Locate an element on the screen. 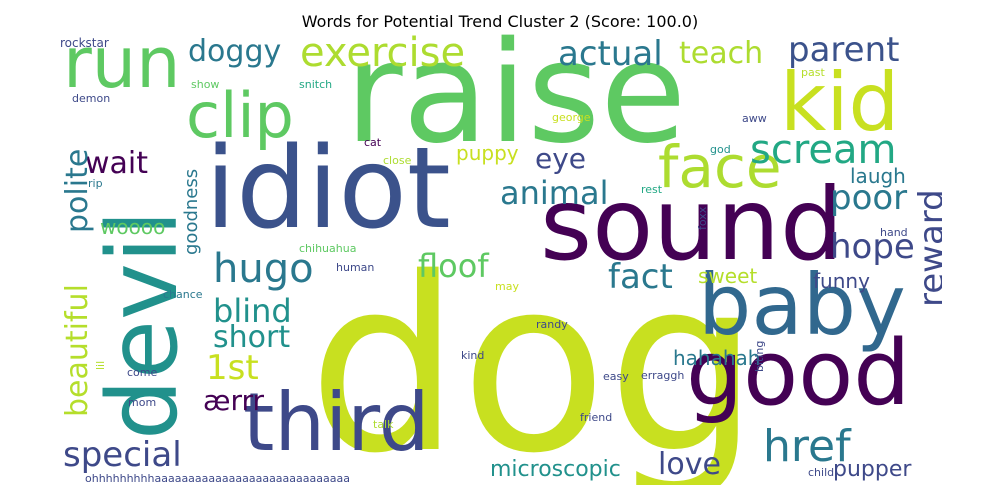  word-woooo: woooo is located at coordinates (133, 227).